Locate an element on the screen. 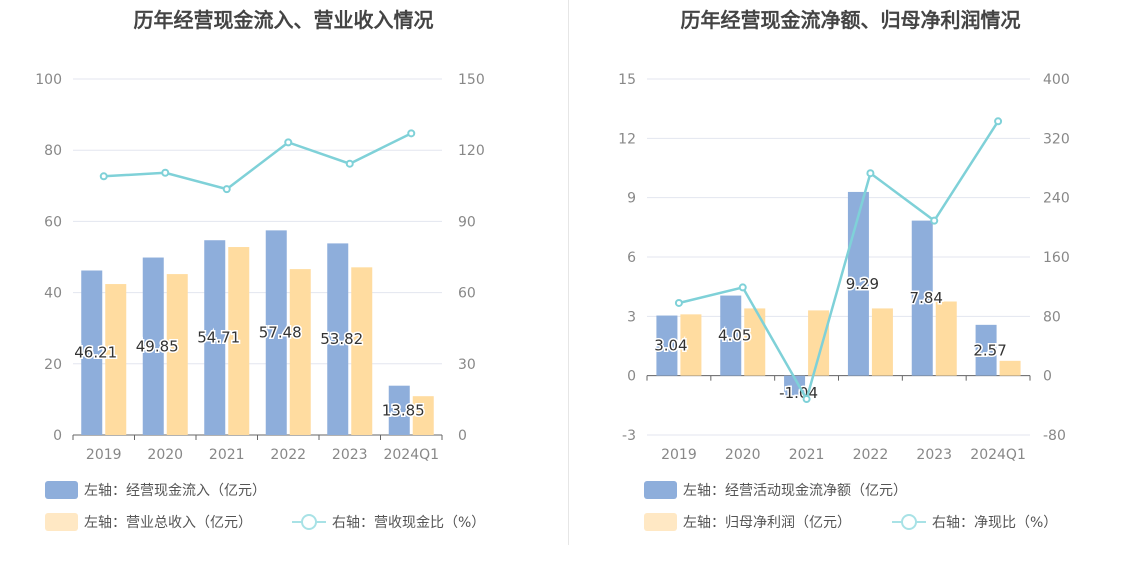  legend-item-series-2: 左轴：归母净利润（亿元） is located at coordinates (747, 522).